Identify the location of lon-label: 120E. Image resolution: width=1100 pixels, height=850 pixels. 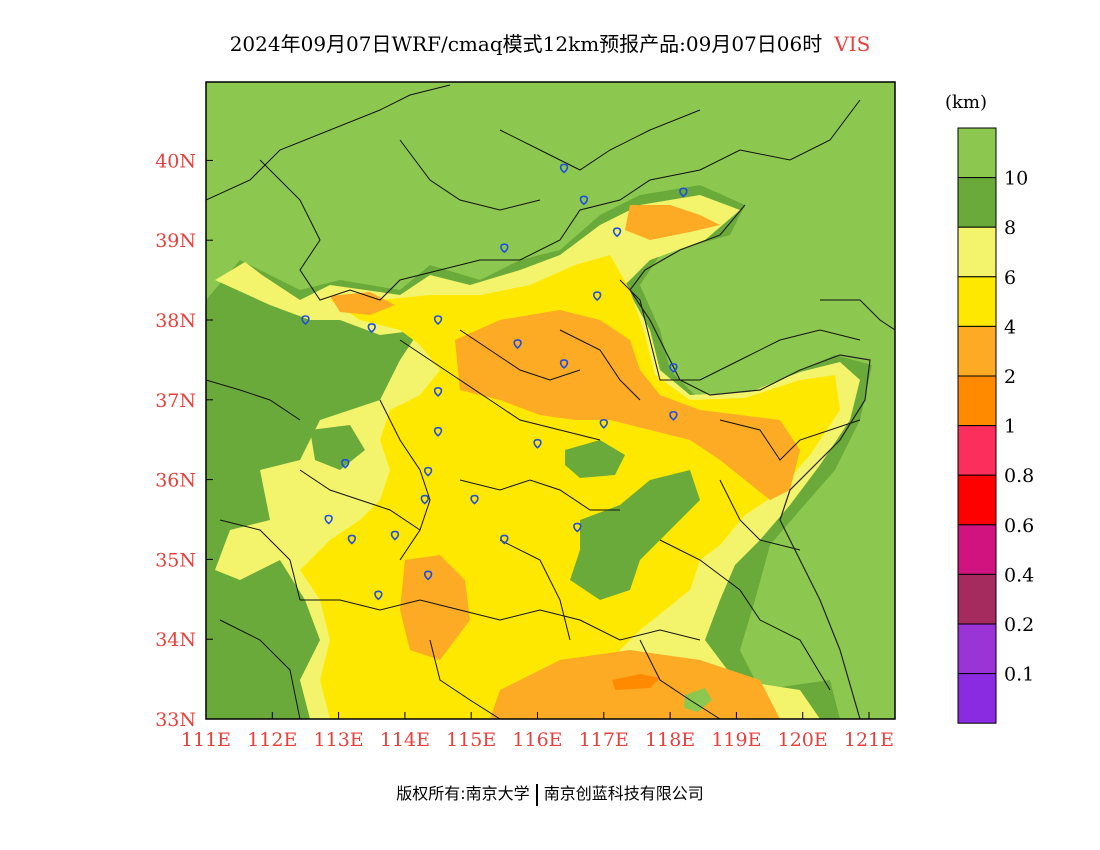
(803, 740).